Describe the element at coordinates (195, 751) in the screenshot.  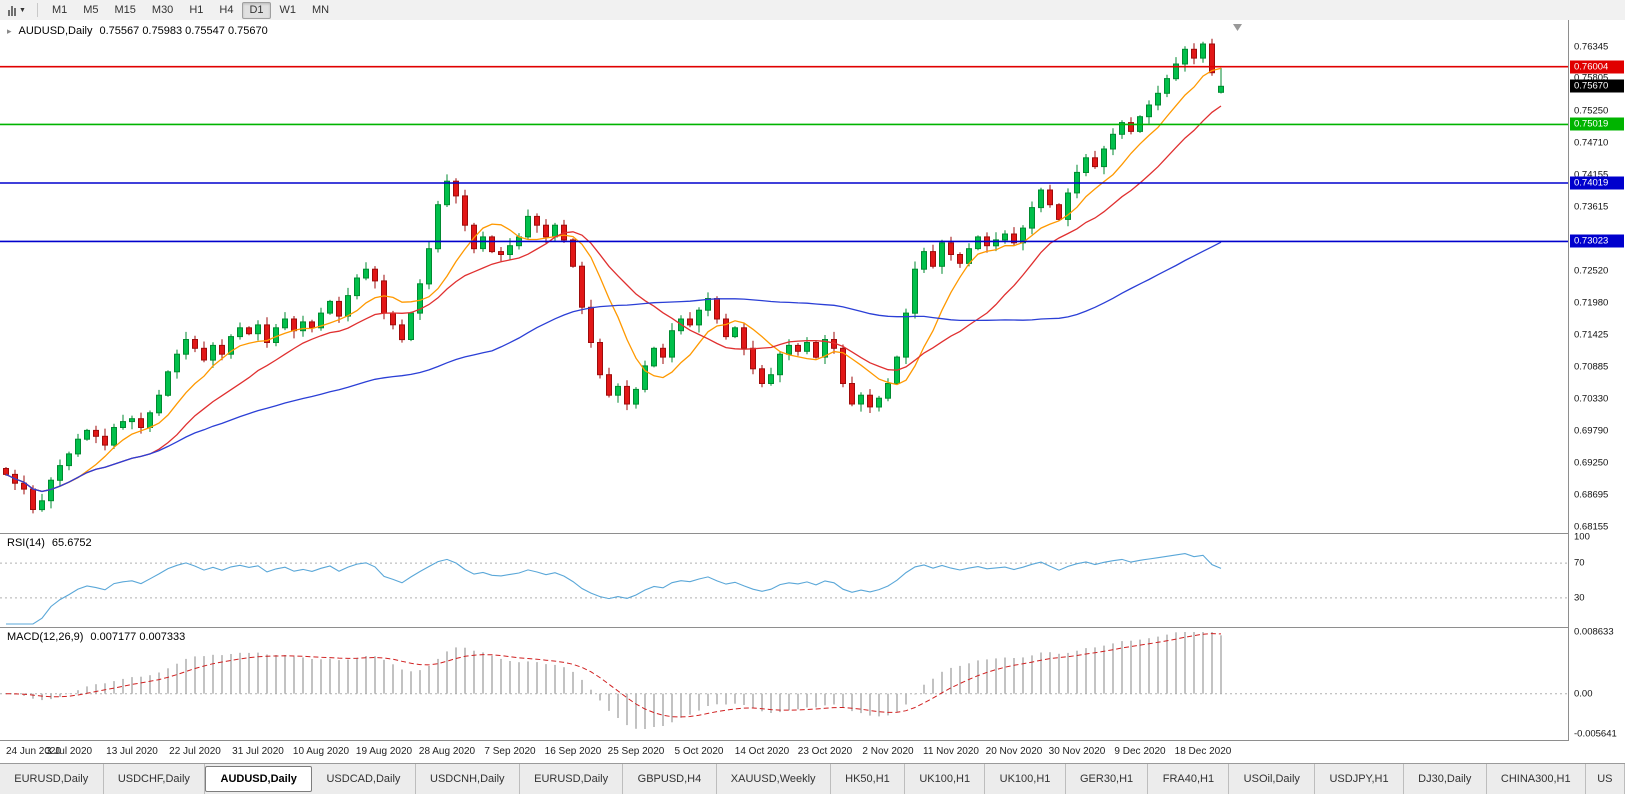
I see `date-axis-label: 22 Jul 2020` at that location.